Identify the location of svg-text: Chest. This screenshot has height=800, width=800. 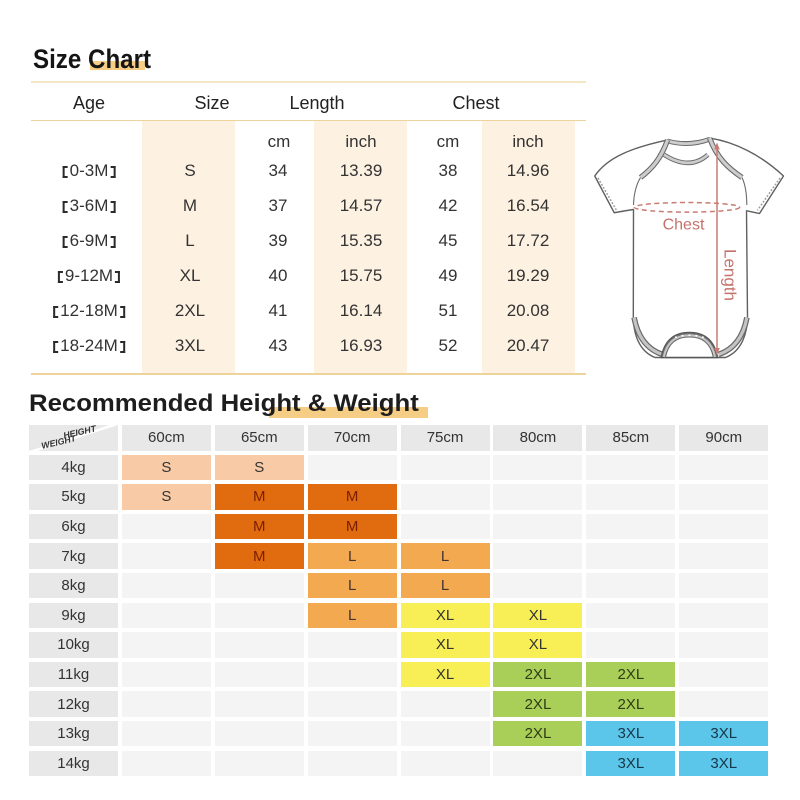
(684, 225).